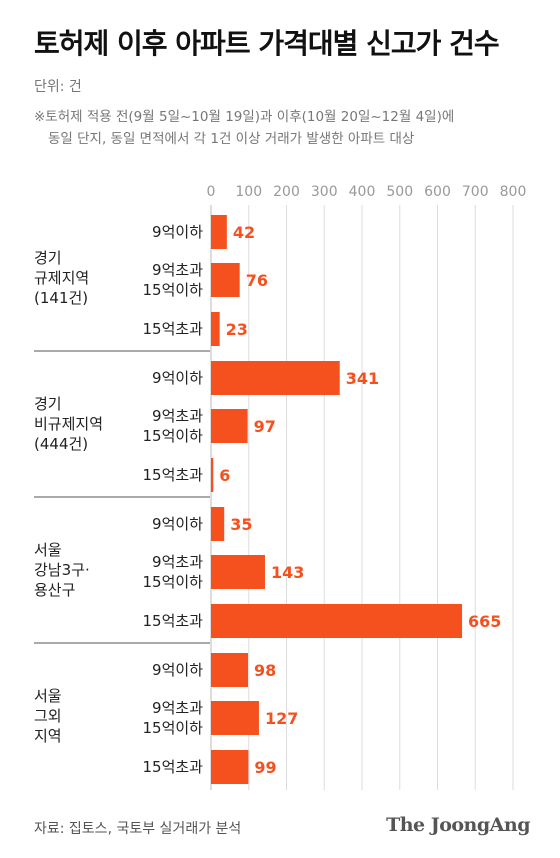 This screenshot has width=560, height=858. Describe the element at coordinates (241, 524) in the screenshot. I see `data-label: 35` at that location.